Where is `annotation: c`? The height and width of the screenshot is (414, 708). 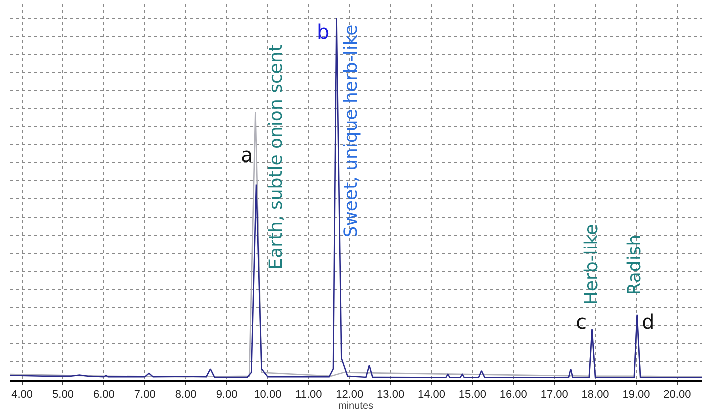 annotation: c is located at coordinates (581, 322).